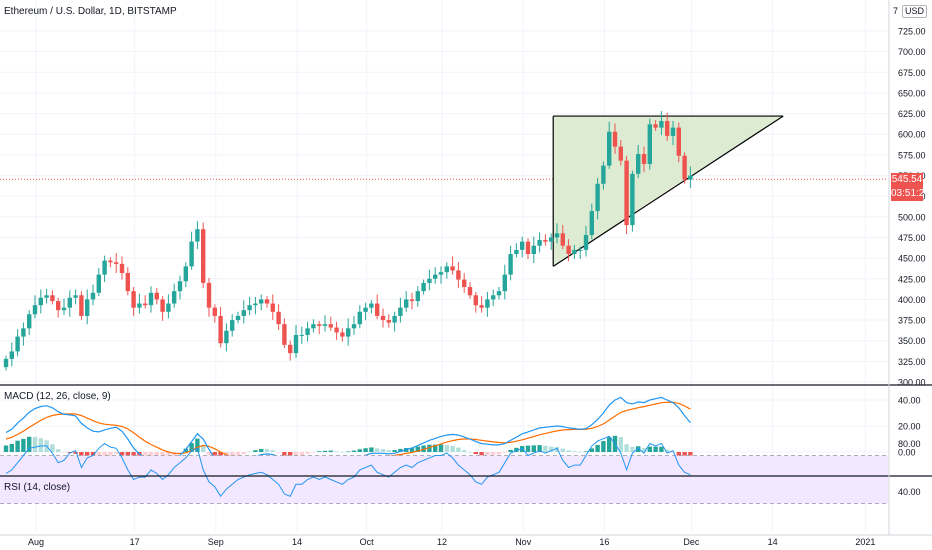 The width and height of the screenshot is (932, 550). What do you see at coordinates (216, 542) in the screenshot?
I see `time-tick-label: Sep` at bounding box center [216, 542].